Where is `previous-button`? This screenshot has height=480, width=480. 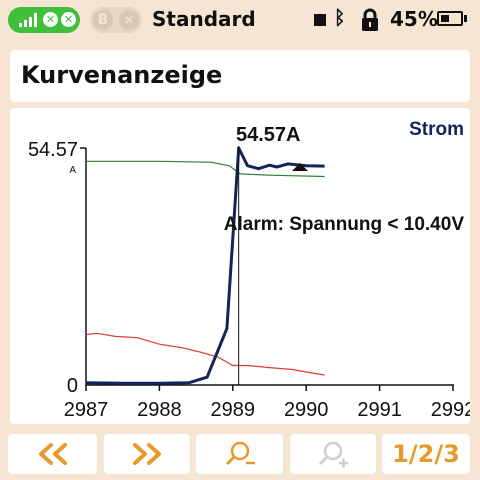
previous-button is located at coordinates (52, 454).